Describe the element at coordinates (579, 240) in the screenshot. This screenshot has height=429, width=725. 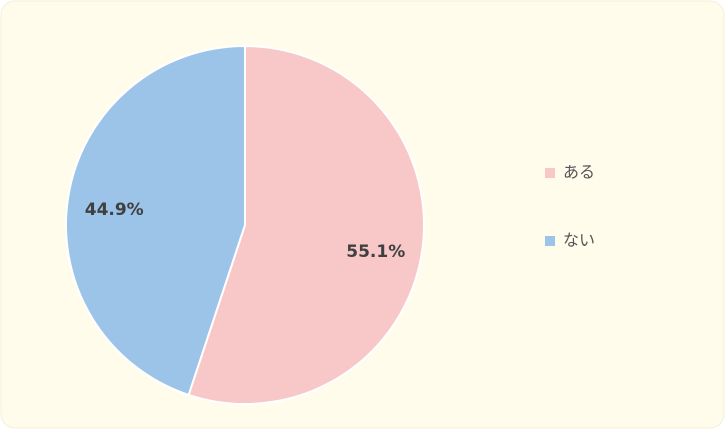
I see `legend-label: ない` at that location.